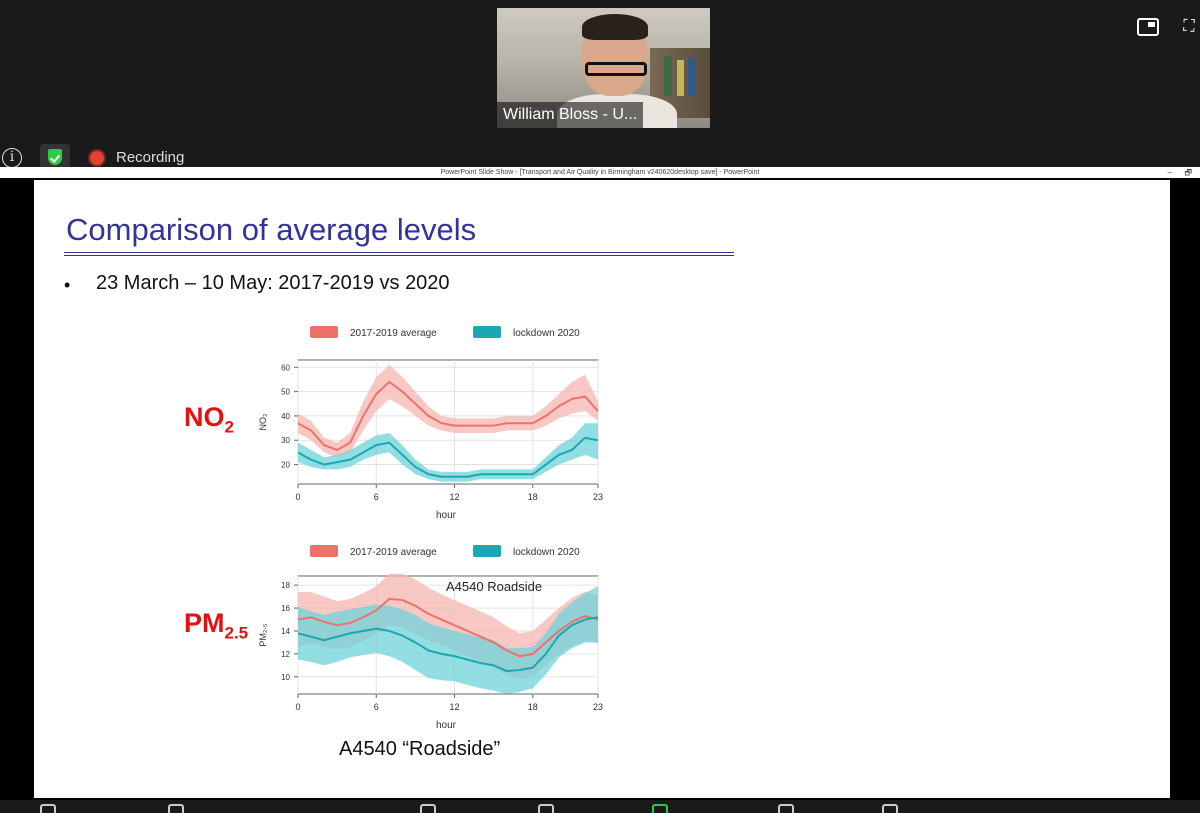 The height and width of the screenshot is (813, 1200). What do you see at coordinates (285, 585) in the screenshot?
I see `y-tick-label: 18` at bounding box center [285, 585].